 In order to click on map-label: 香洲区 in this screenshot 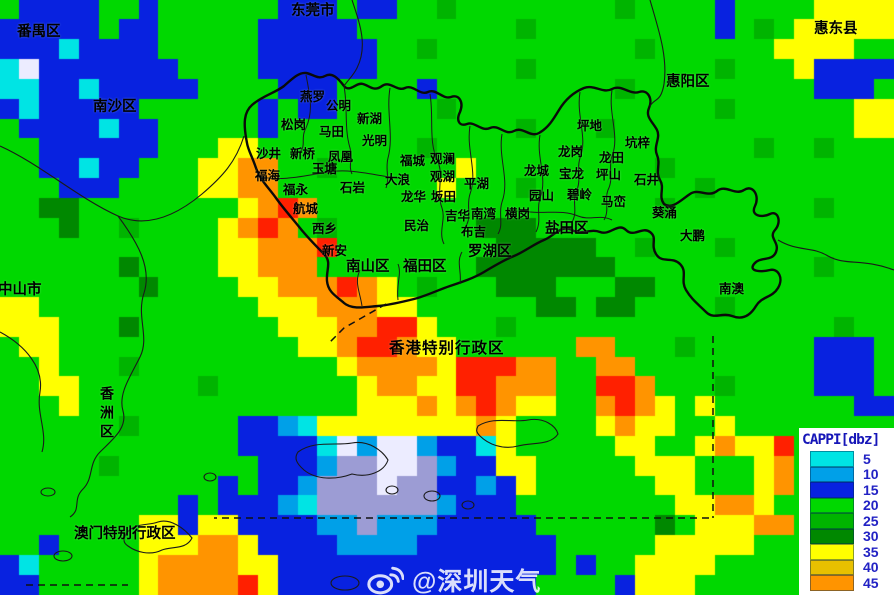, I will do `click(107, 414)`.